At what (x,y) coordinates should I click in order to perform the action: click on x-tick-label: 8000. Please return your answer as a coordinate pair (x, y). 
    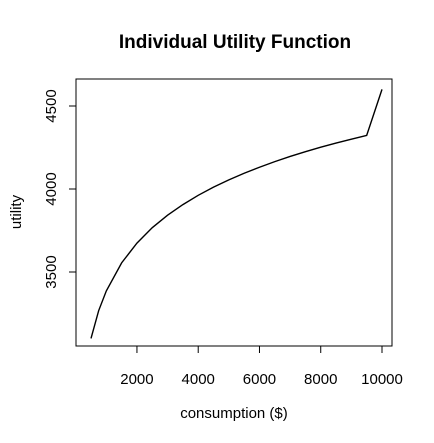
    Looking at the image, I should click on (320, 379).